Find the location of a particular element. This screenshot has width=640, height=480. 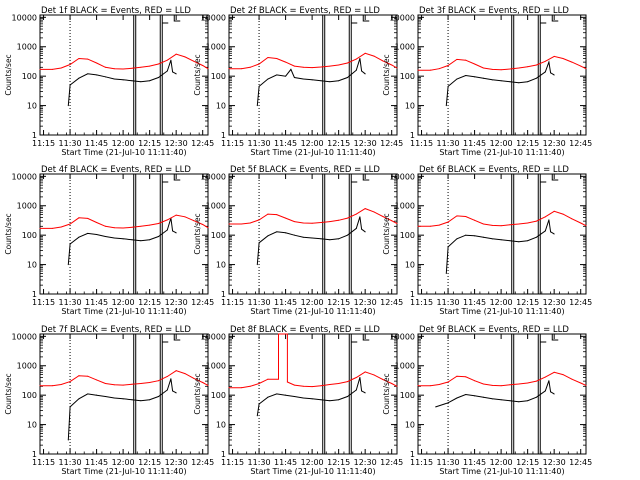

panel-title: Det 3f BLACK = Events, RED = LLD is located at coordinates (494, 11).